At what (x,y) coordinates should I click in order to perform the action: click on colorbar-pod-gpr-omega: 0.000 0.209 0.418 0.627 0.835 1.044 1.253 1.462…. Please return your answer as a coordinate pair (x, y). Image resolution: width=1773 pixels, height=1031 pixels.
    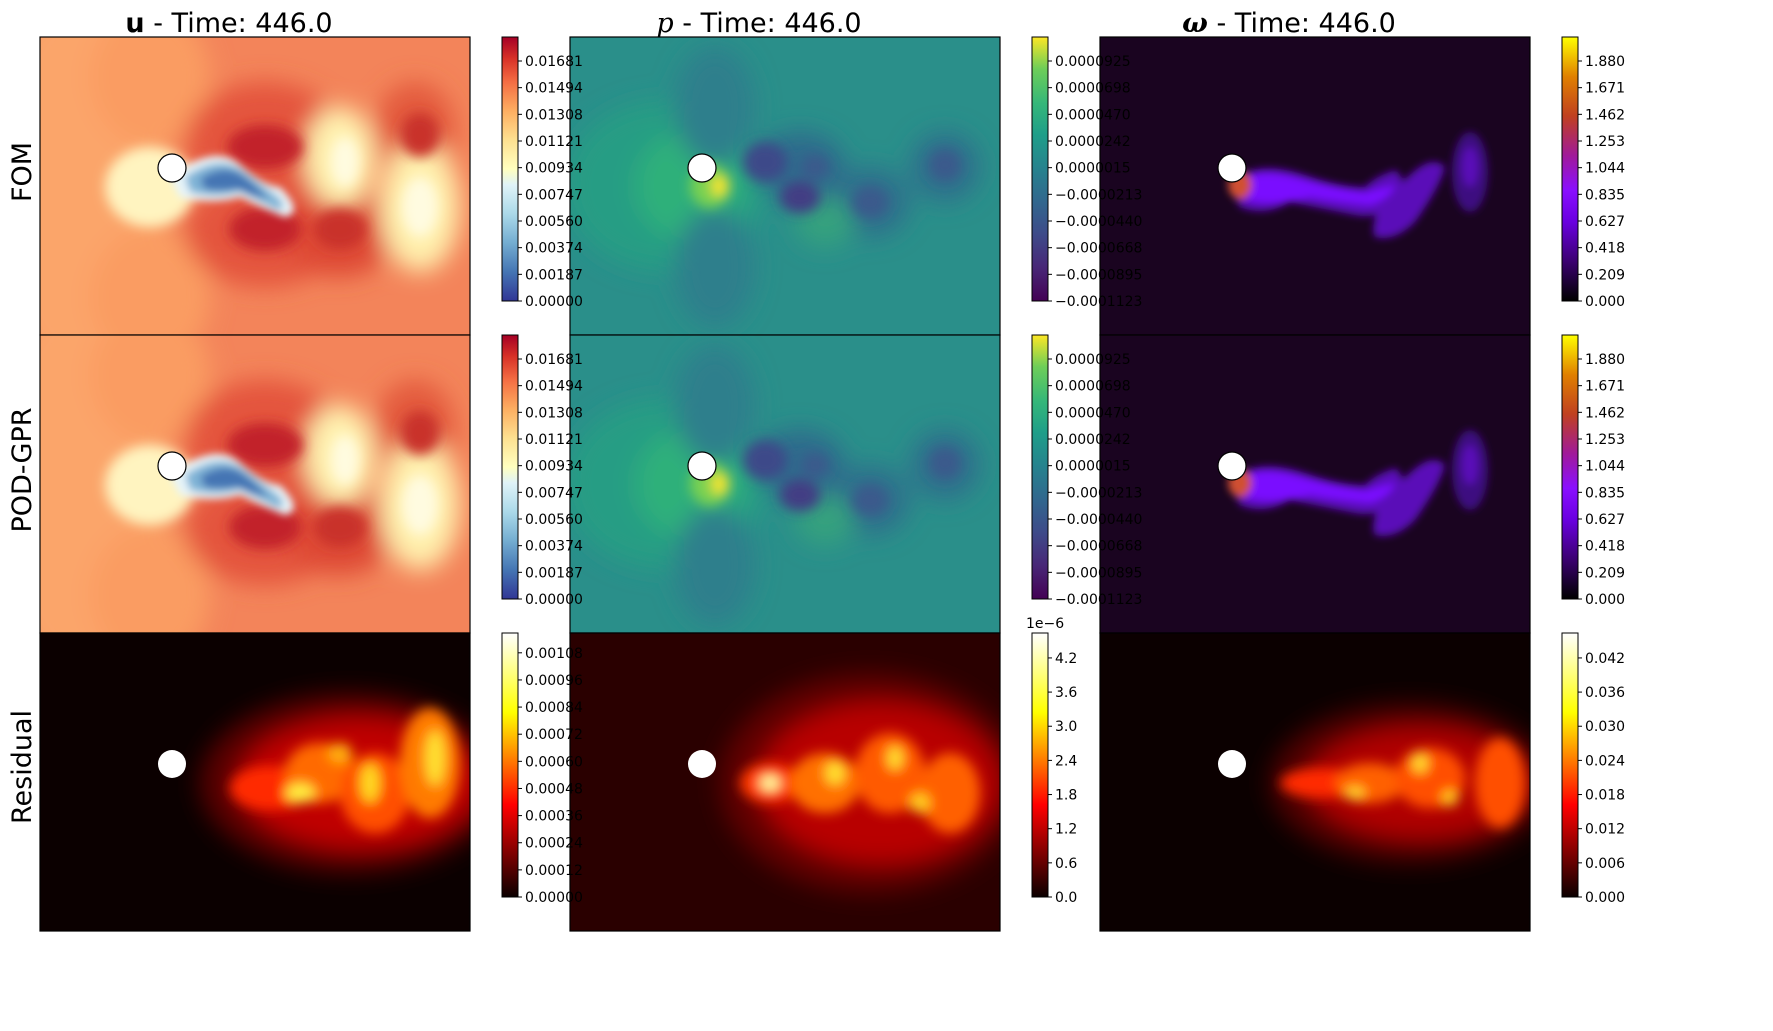
    Looking at the image, I should click on (1593, 471).